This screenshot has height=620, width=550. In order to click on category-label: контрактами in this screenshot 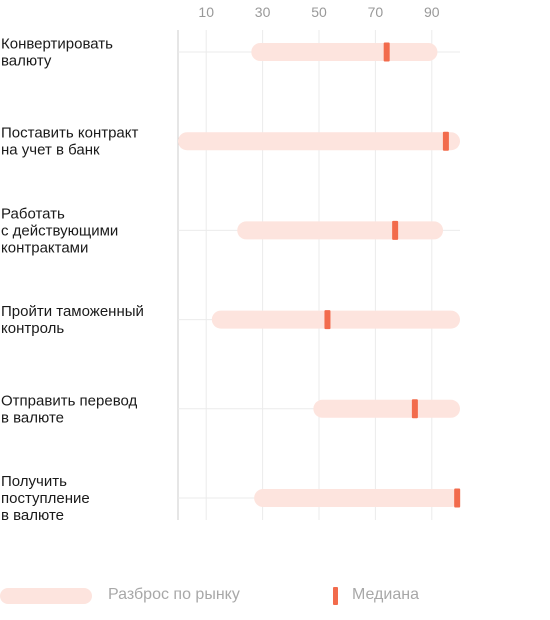, I will do `click(44, 247)`.